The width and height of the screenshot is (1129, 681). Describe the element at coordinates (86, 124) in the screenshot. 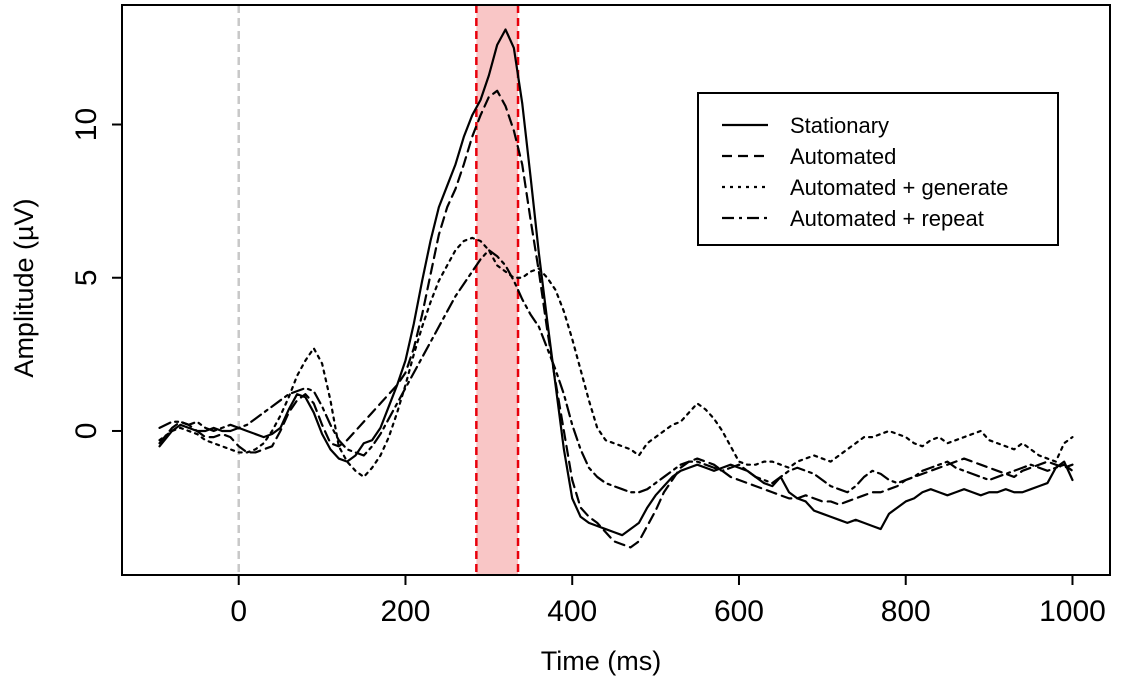

I see `y-tick-label: 10` at that location.